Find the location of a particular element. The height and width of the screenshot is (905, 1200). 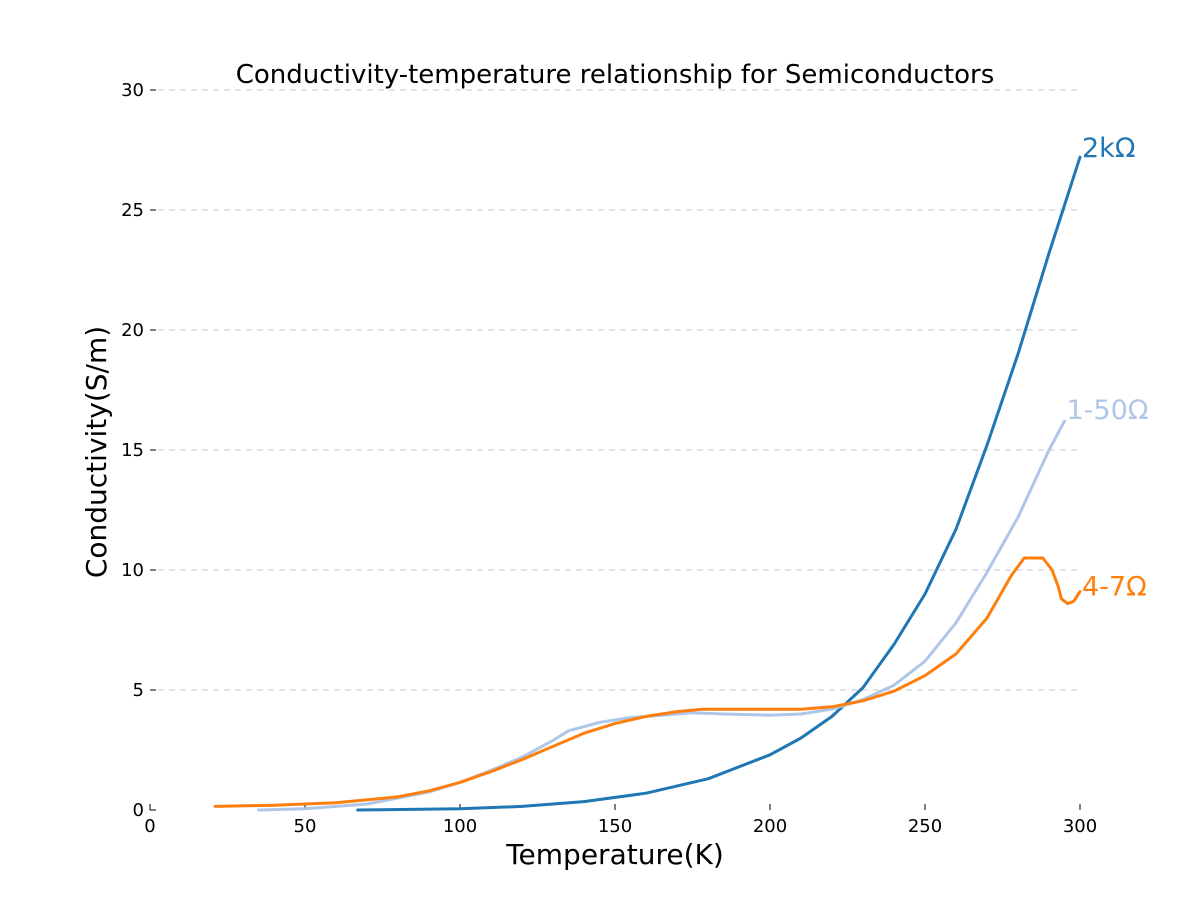

y-tick-label: 10 is located at coordinates (132, 570).